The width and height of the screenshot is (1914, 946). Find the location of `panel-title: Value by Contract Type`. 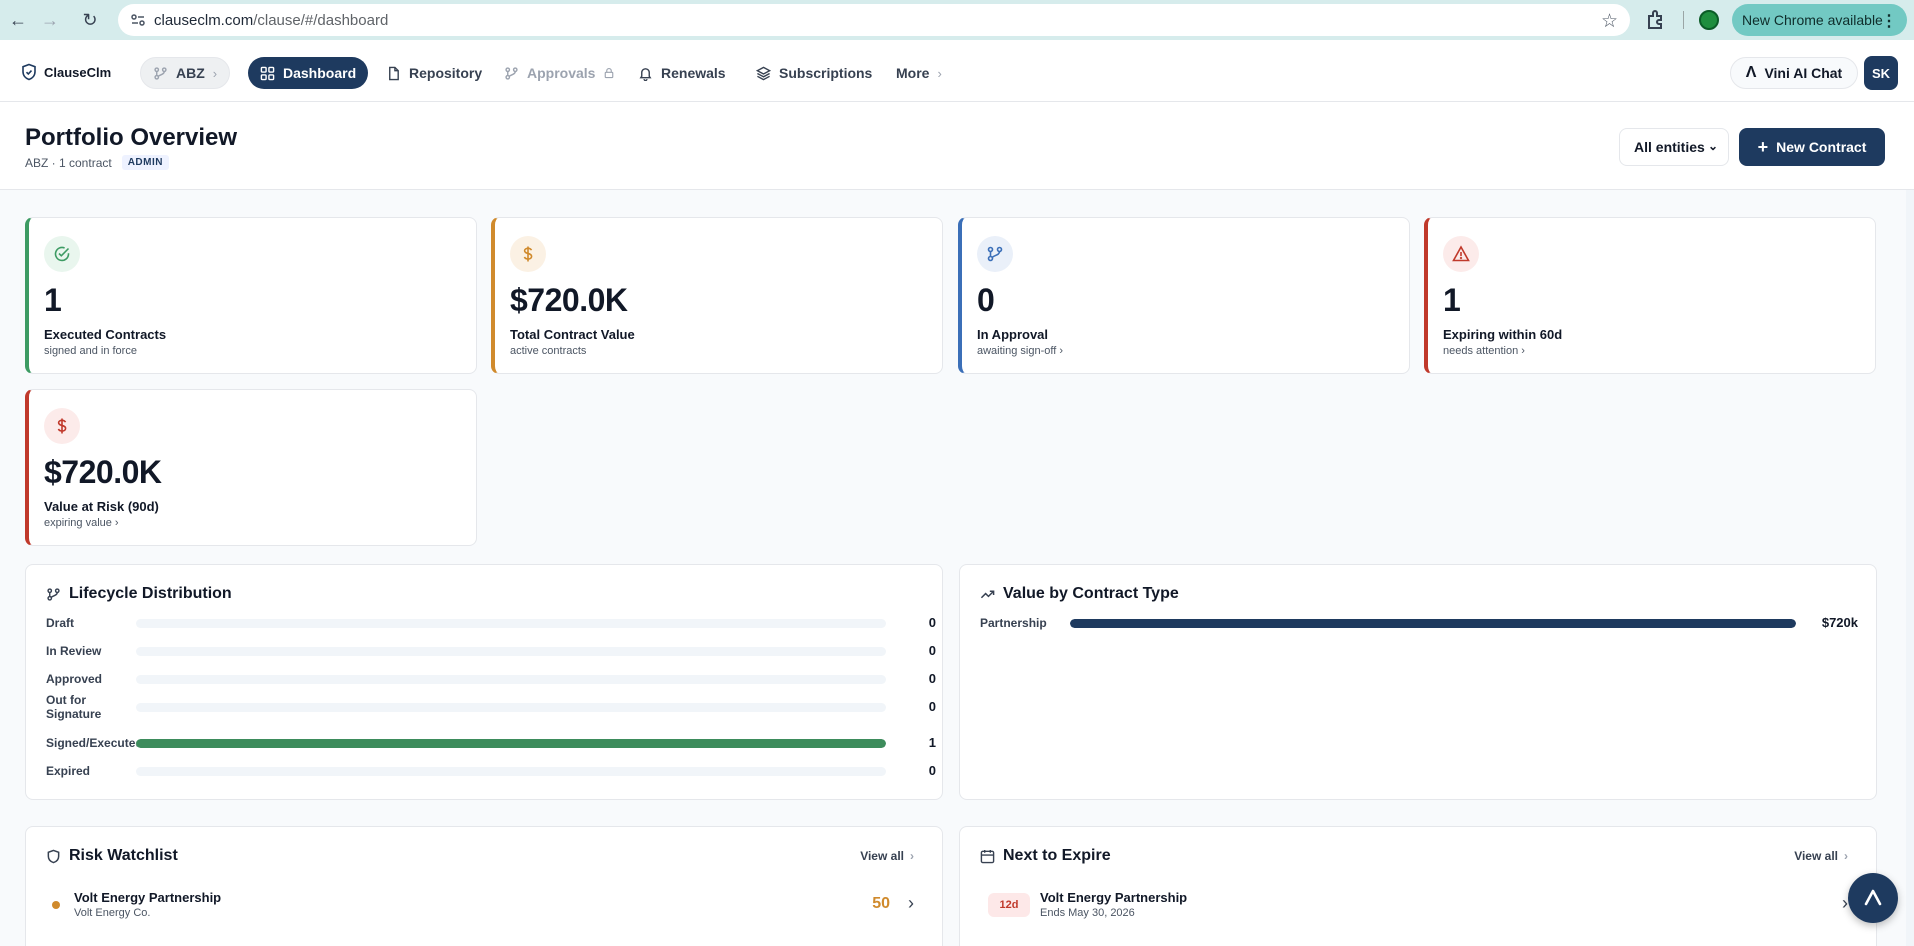

panel-title: Value by Contract Type is located at coordinates (1079, 594).